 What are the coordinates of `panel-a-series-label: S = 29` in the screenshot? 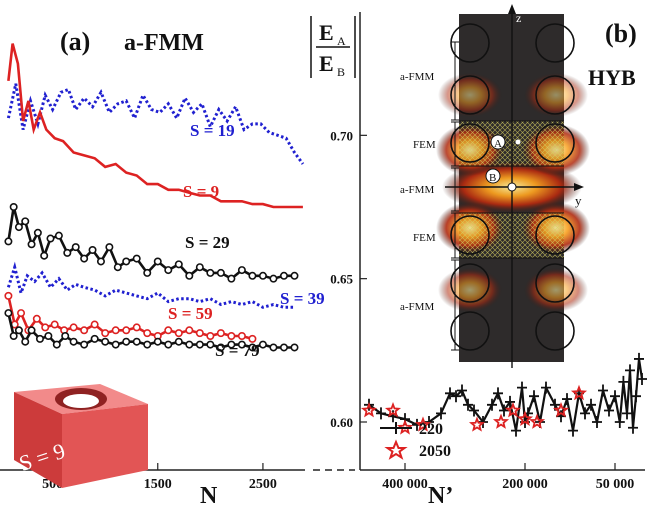 It's located at (207, 242).